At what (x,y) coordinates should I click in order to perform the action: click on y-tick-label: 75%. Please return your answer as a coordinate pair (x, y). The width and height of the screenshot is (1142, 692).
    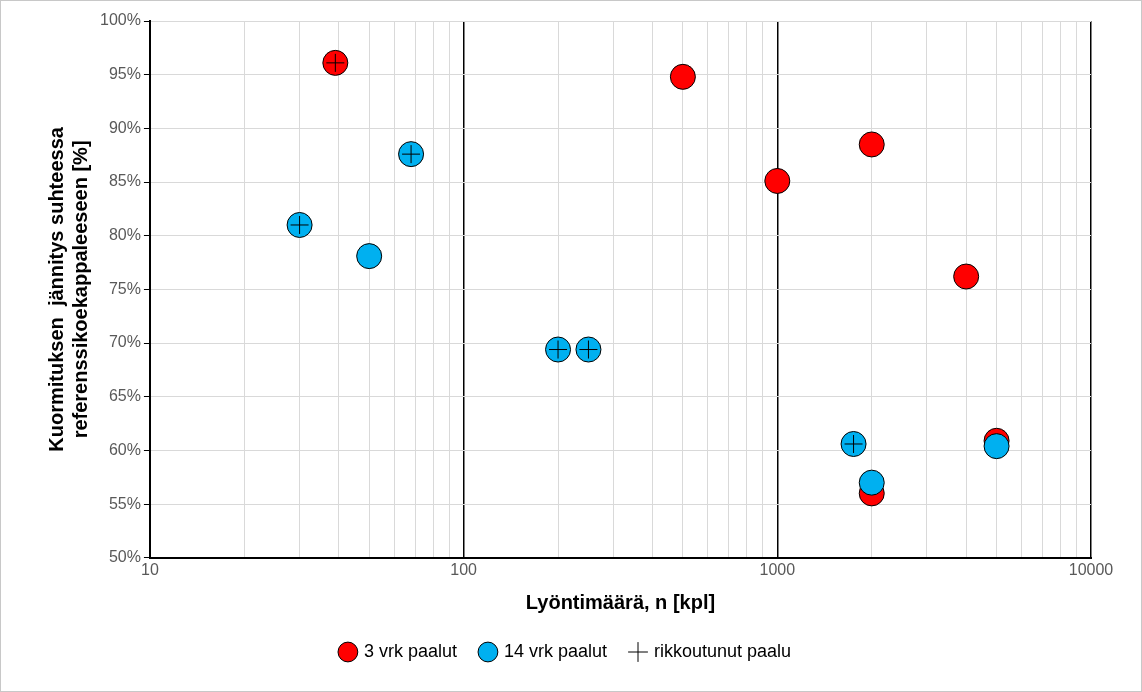
    Looking at the image, I should click on (124, 288).